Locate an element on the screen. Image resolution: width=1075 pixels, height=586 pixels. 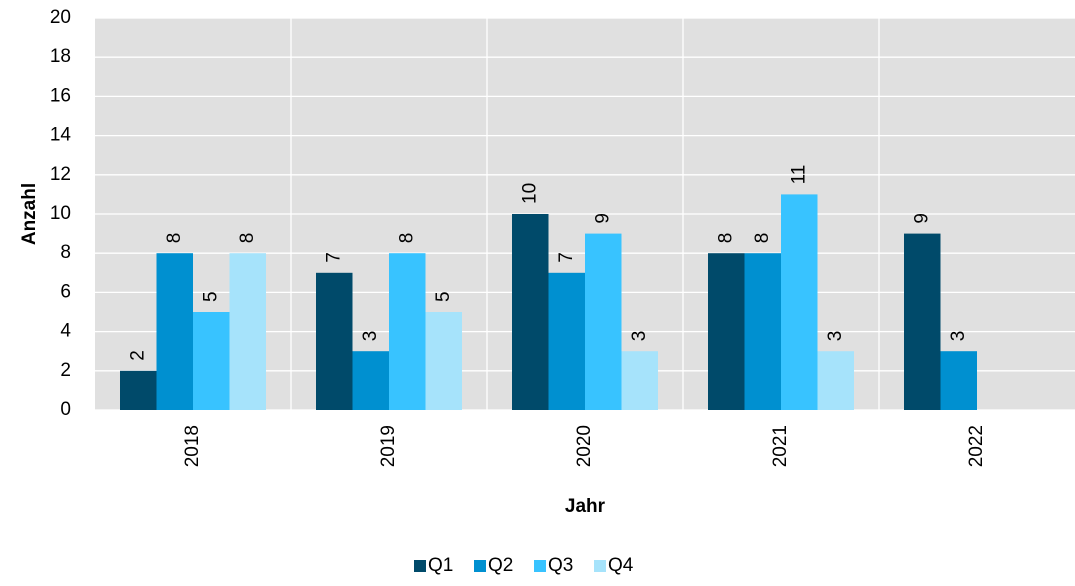
y-tick-label: 12 is located at coordinates (60, 174).